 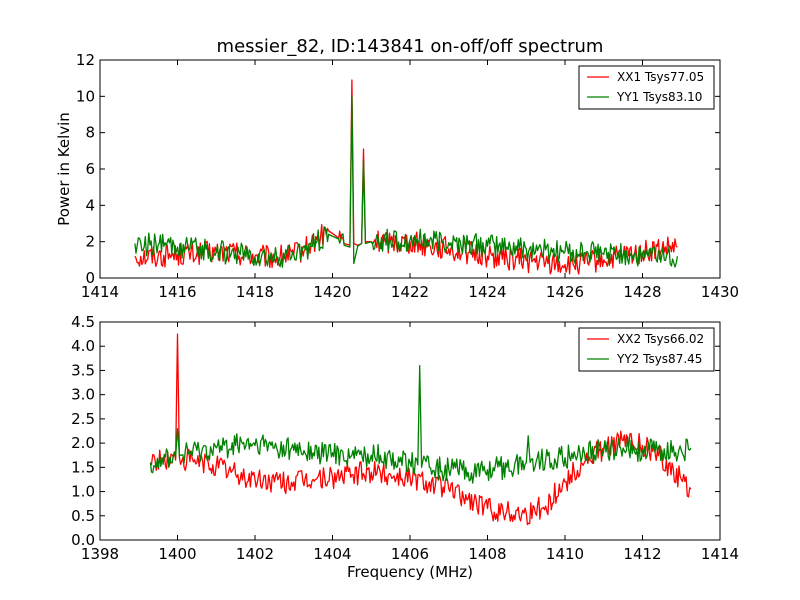 What do you see at coordinates (487, 292) in the screenshot?
I see `x-tick-label: 1424` at bounding box center [487, 292].